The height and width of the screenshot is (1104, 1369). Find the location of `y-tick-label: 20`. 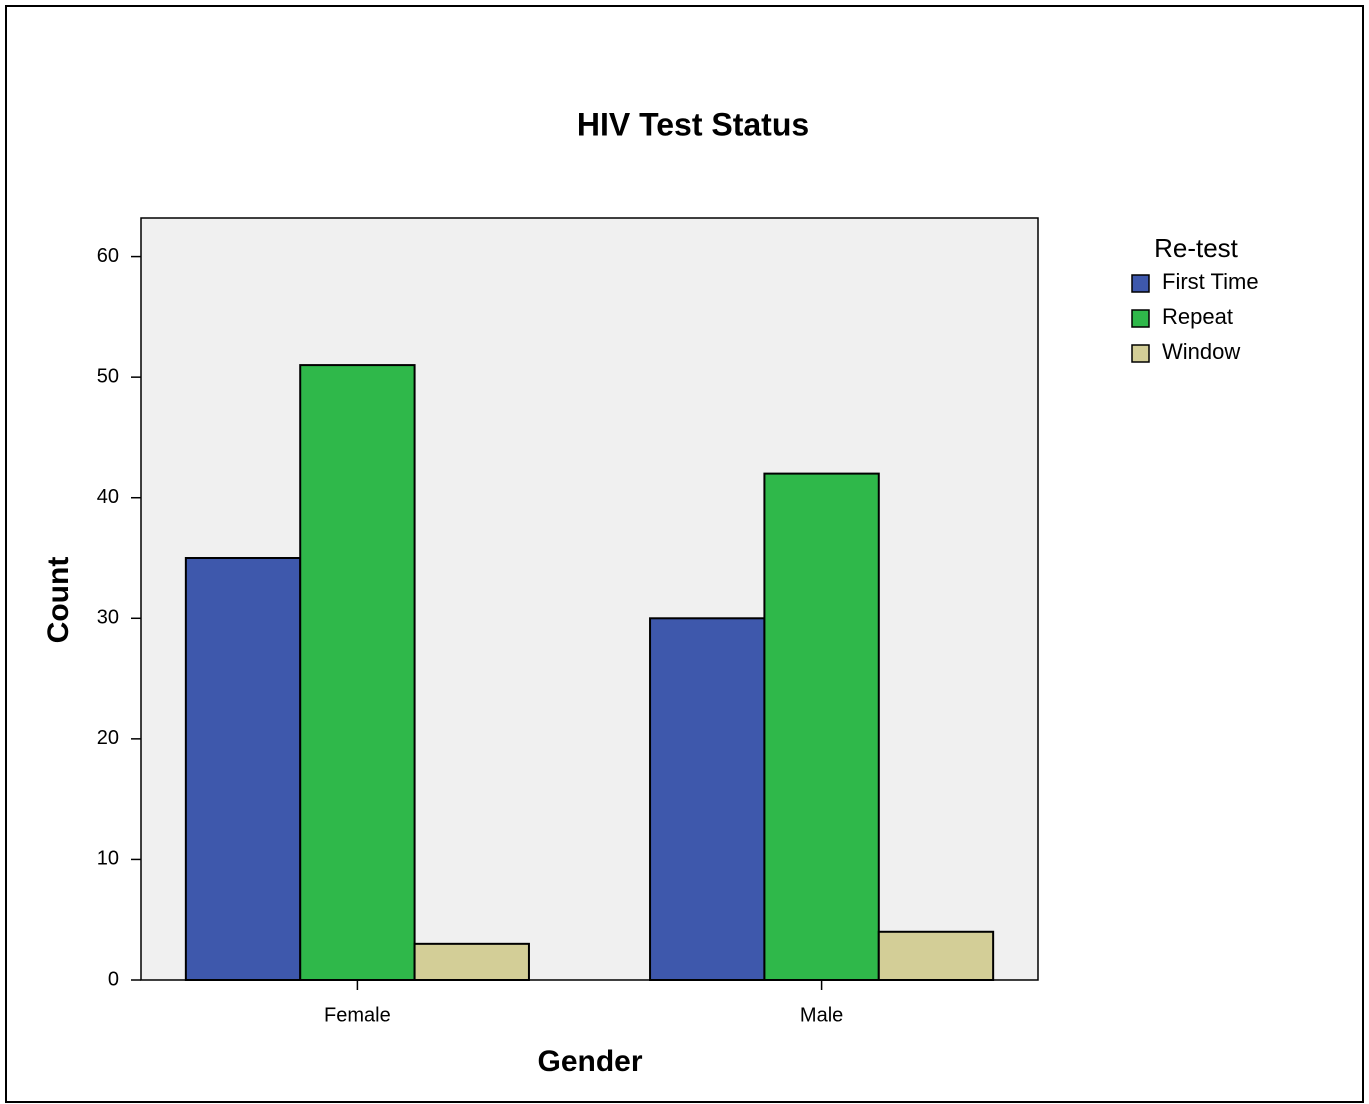

y-tick-label: 20 is located at coordinates (108, 738).